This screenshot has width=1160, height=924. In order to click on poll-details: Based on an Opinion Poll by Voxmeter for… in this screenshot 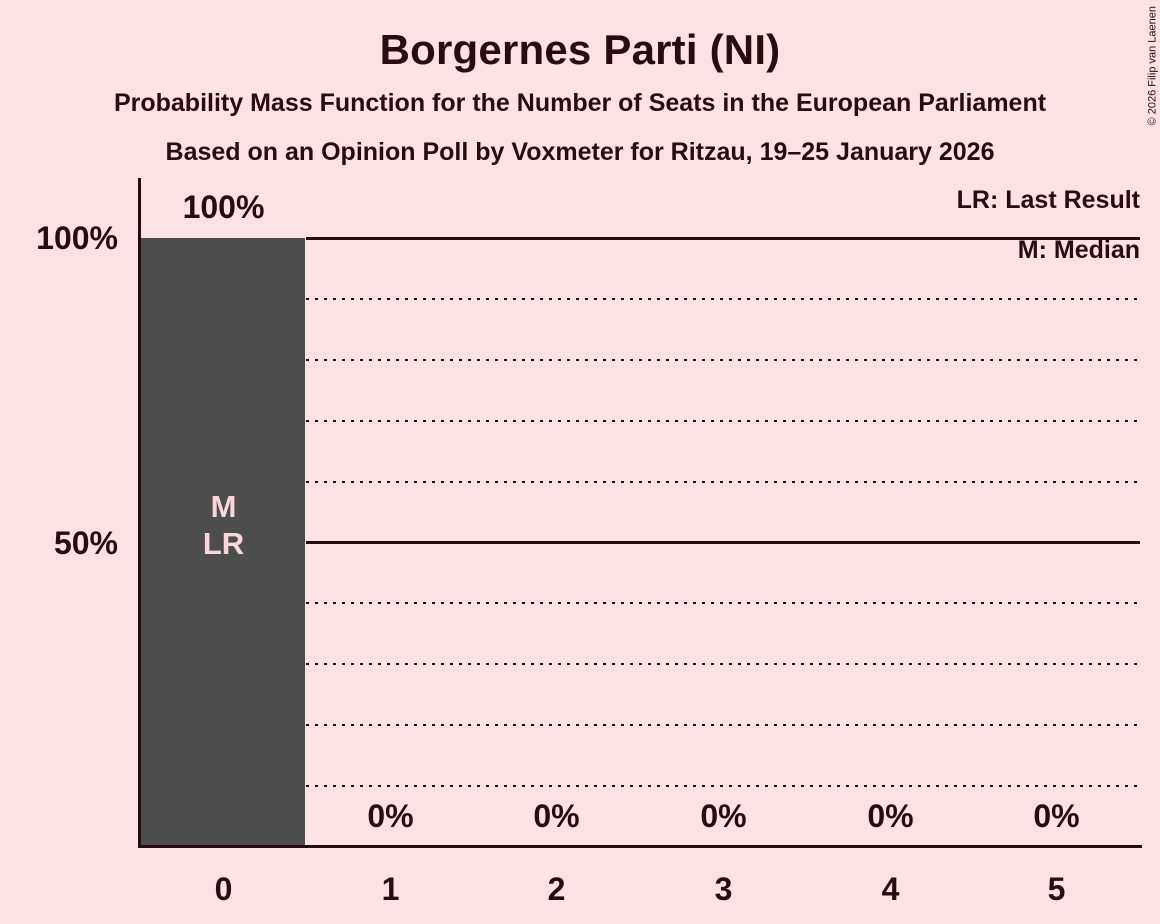, I will do `click(580, 152)`.